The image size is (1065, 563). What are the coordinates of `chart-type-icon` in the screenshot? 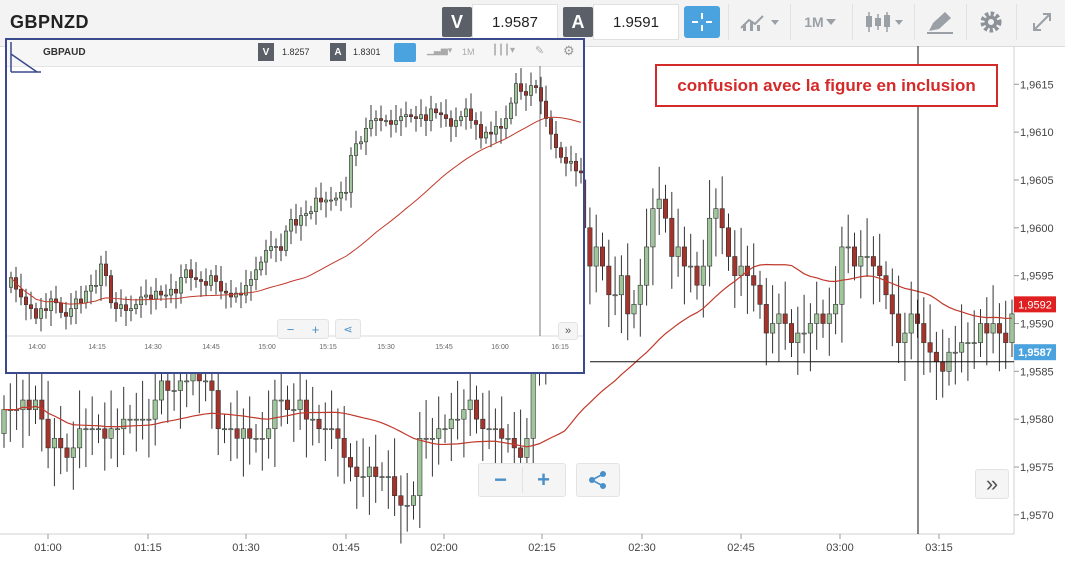 It's located at (759, 23).